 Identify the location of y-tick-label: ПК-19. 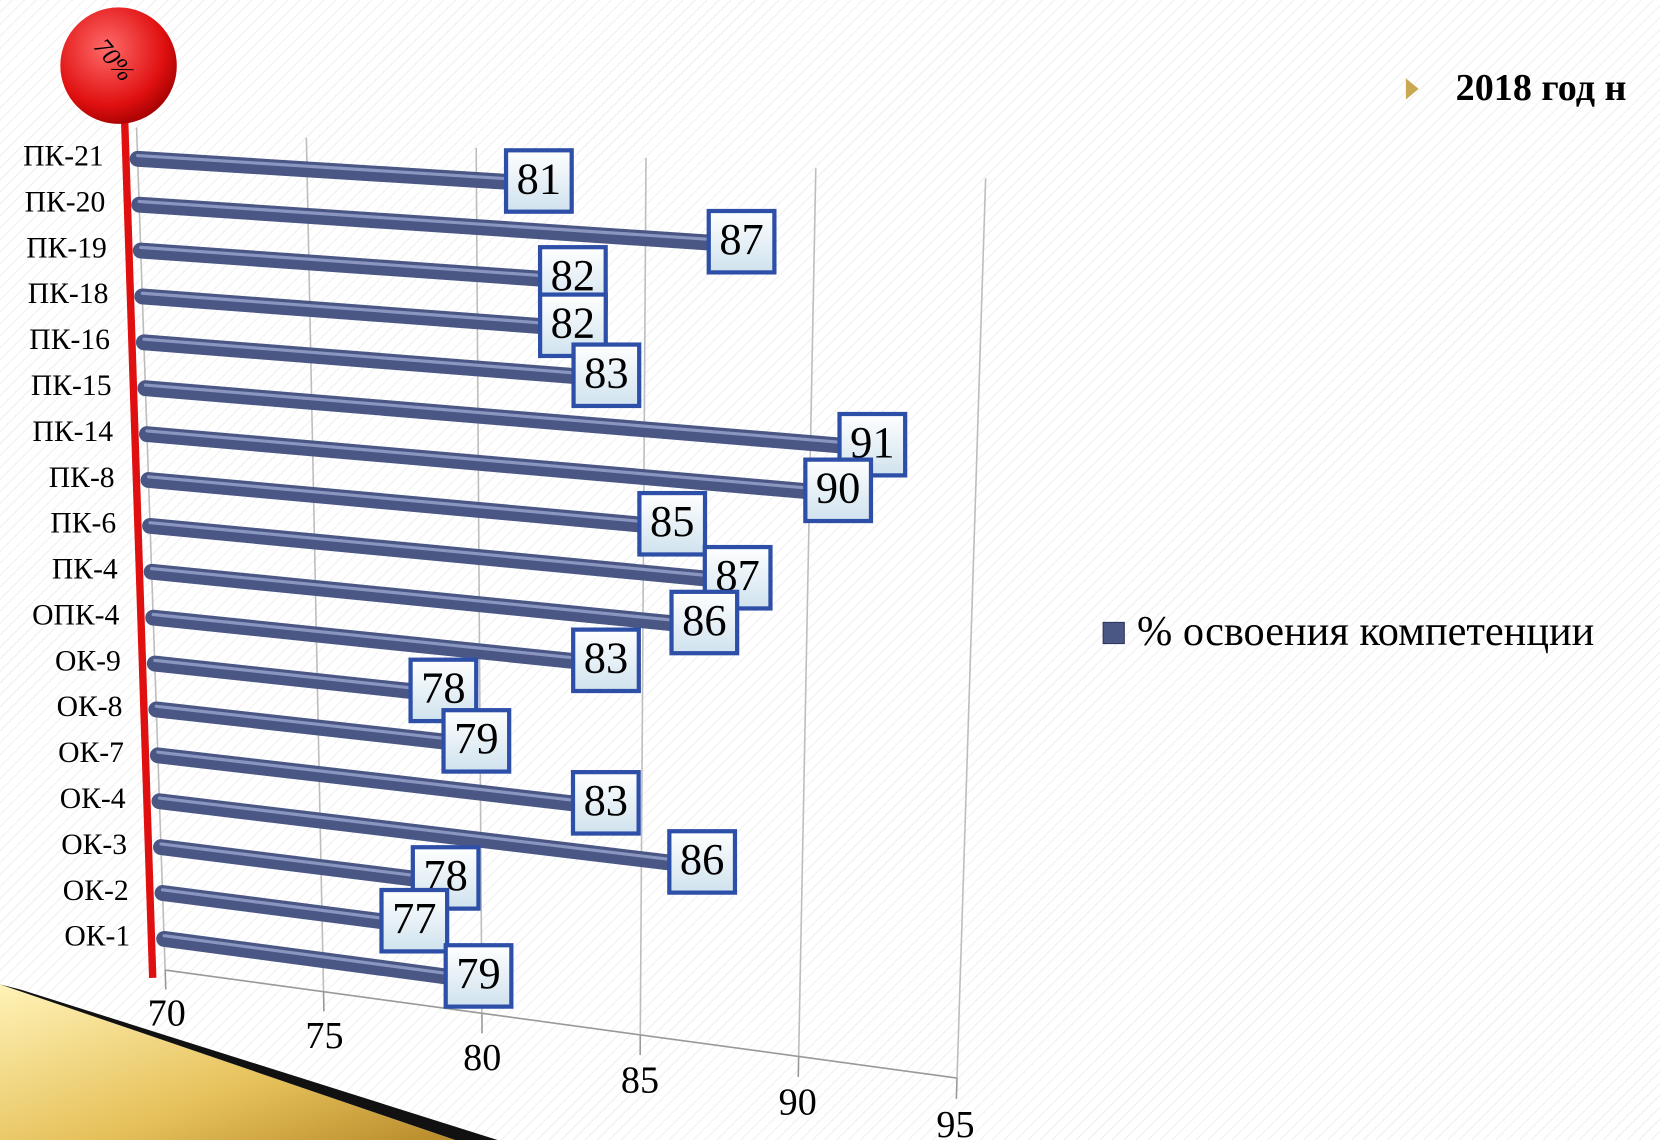
(66, 248).